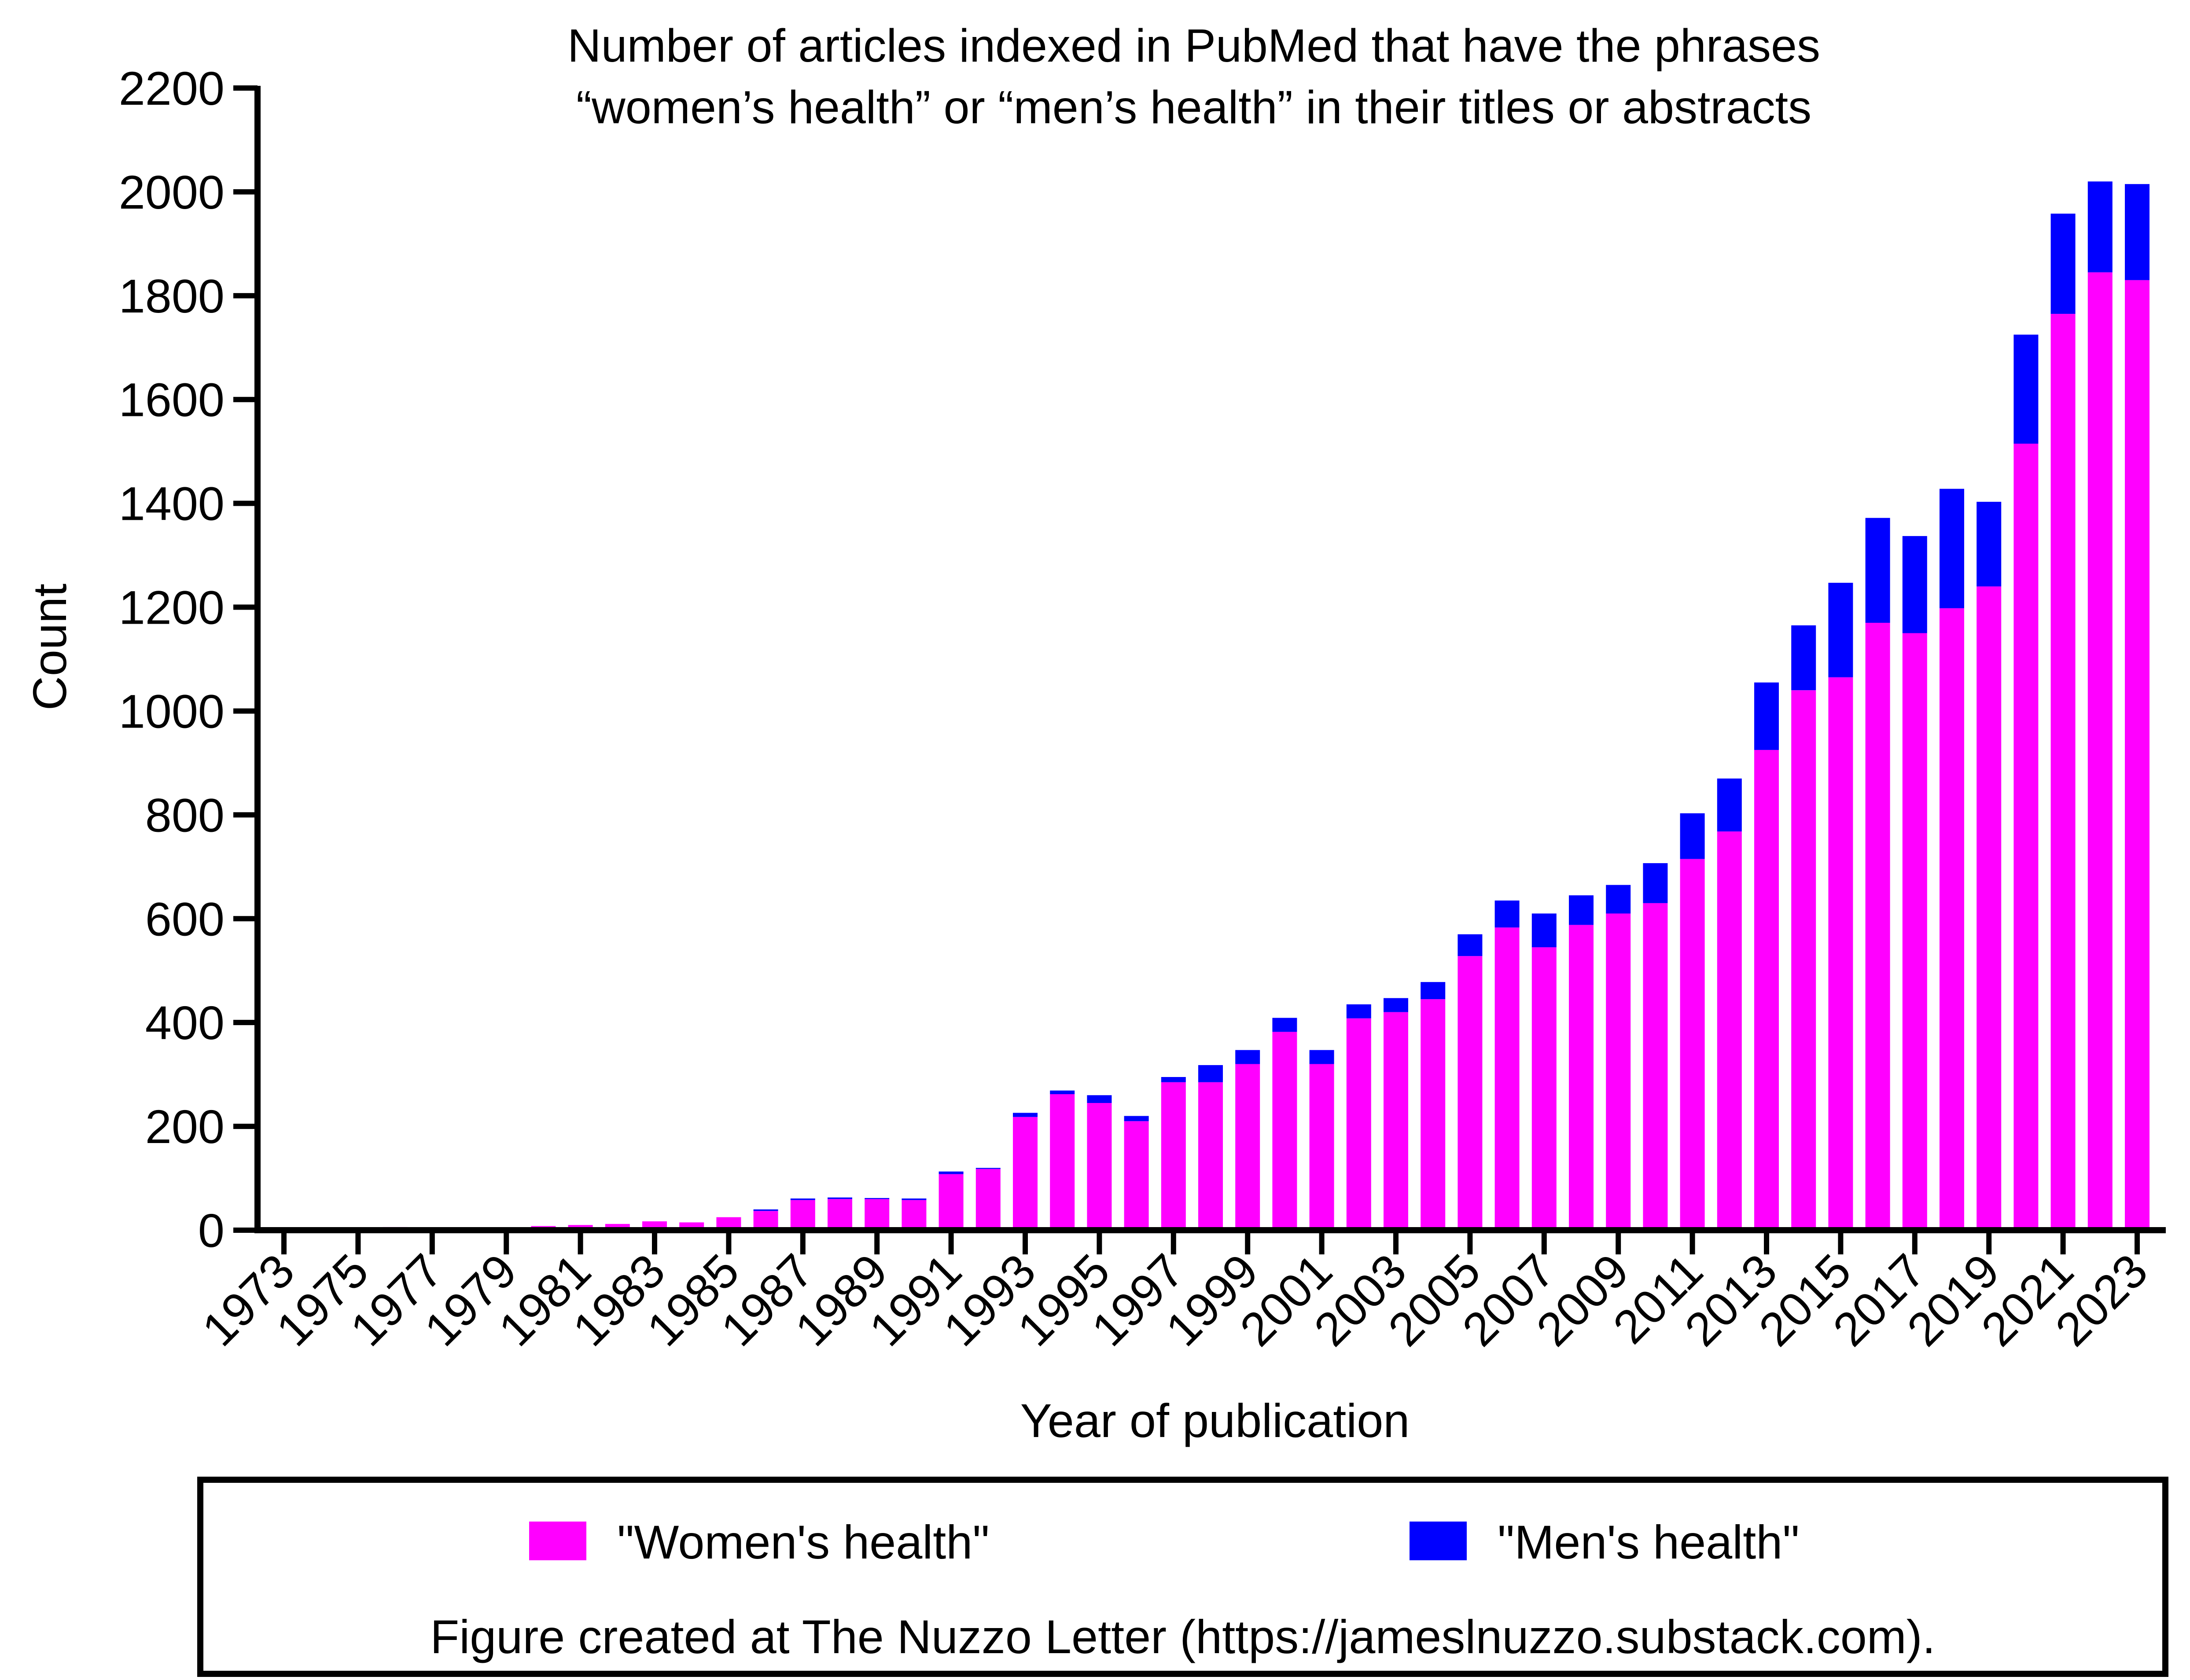 The height and width of the screenshot is (1680, 2190). I want to click on bar-men-2000, so click(1284, 1025).